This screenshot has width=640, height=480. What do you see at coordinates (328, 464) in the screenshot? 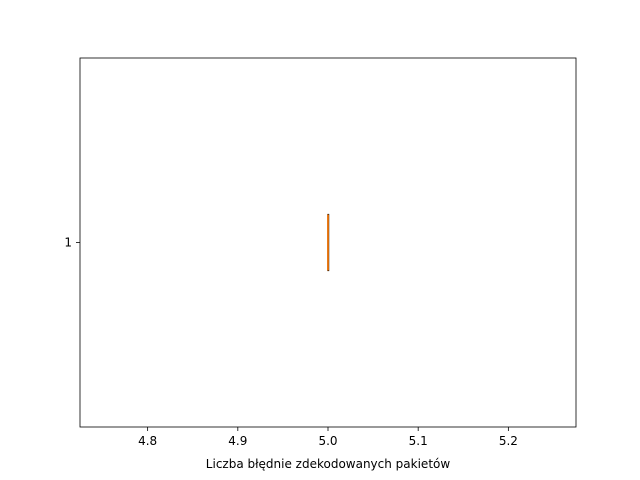
I see `x-axis-label: Liczba błędnie zdekodowanych pakietów` at bounding box center [328, 464].